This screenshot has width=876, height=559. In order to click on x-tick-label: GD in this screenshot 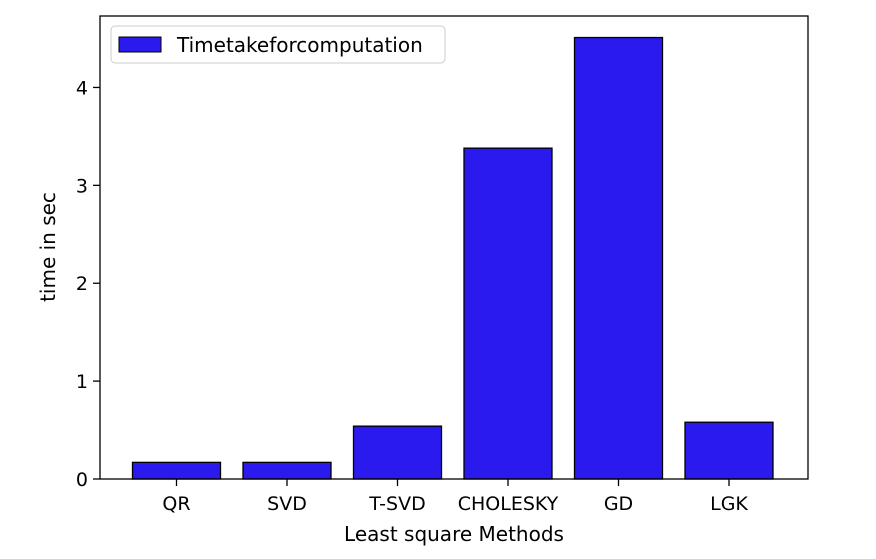, I will do `click(618, 504)`.